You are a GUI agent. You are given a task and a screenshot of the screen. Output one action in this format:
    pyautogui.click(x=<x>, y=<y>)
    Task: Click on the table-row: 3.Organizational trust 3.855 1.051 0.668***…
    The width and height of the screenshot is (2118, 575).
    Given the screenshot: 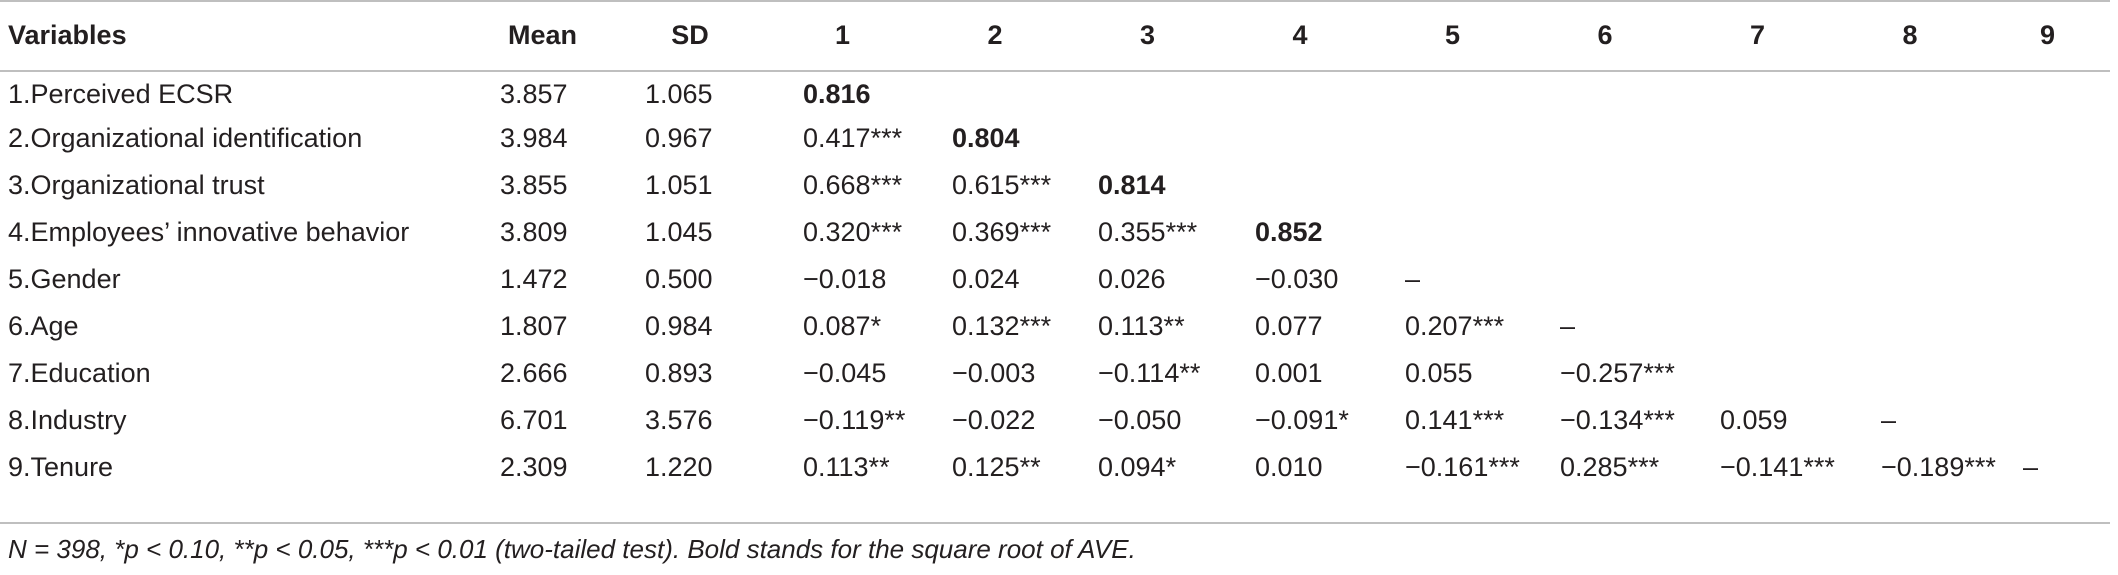 What is the action you would take?
    pyautogui.click(x=1055, y=185)
    